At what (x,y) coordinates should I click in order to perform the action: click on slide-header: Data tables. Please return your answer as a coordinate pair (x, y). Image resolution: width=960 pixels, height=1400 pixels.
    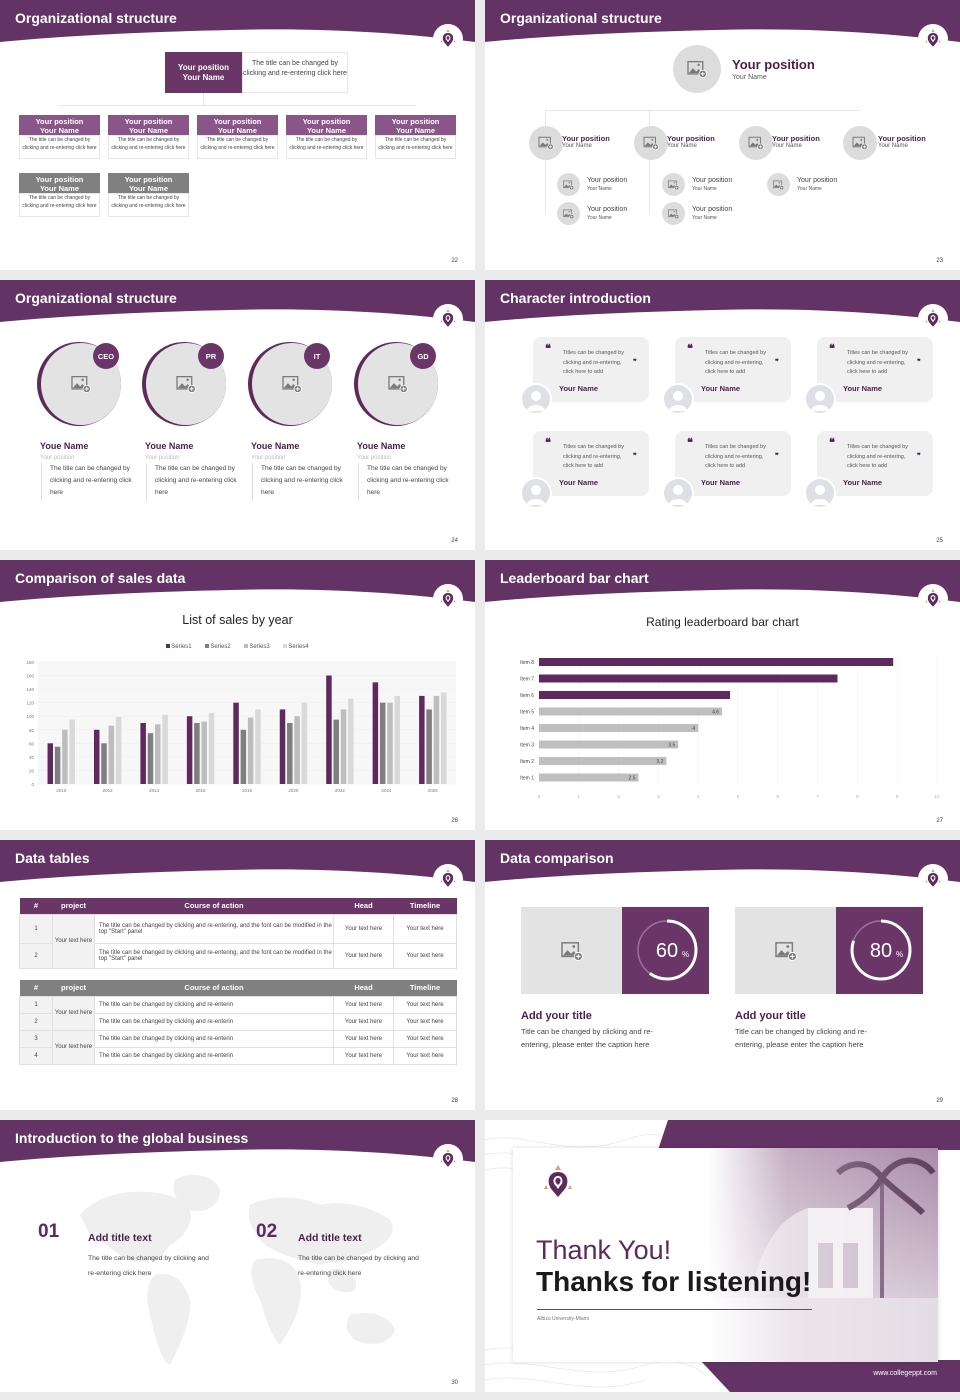
    Looking at the image, I should click on (237, 862).